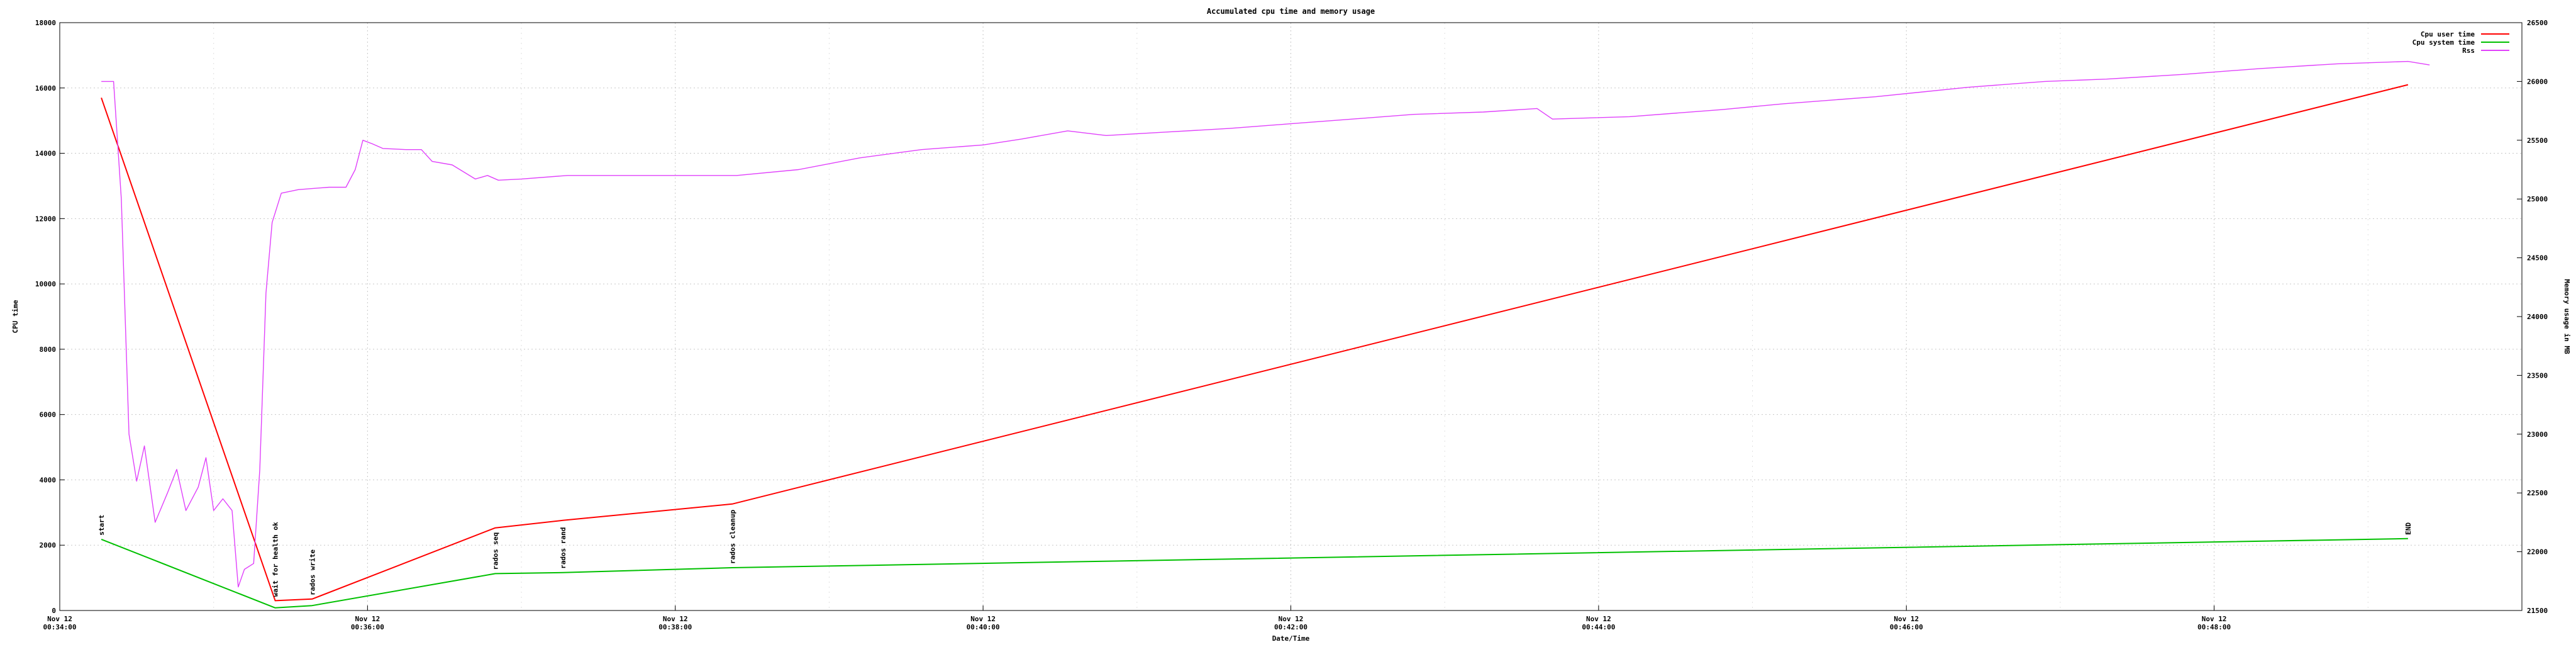  I want to click on y2-tick-label: 22000, so click(2537, 552).